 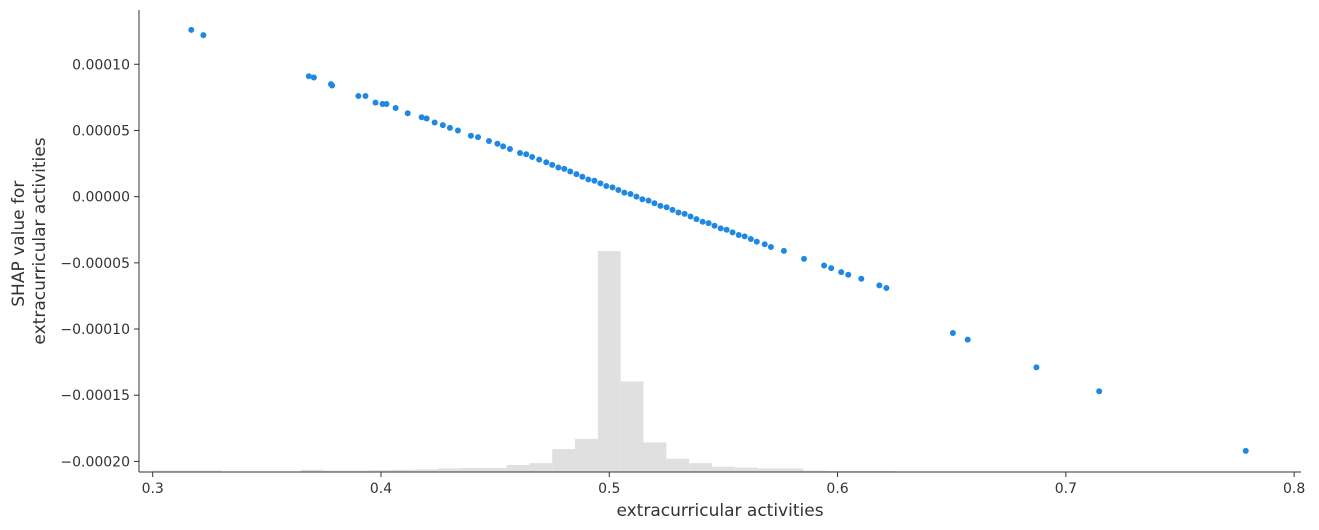 I want to click on y-tick-label: −0.00010, so click(x=95, y=330).